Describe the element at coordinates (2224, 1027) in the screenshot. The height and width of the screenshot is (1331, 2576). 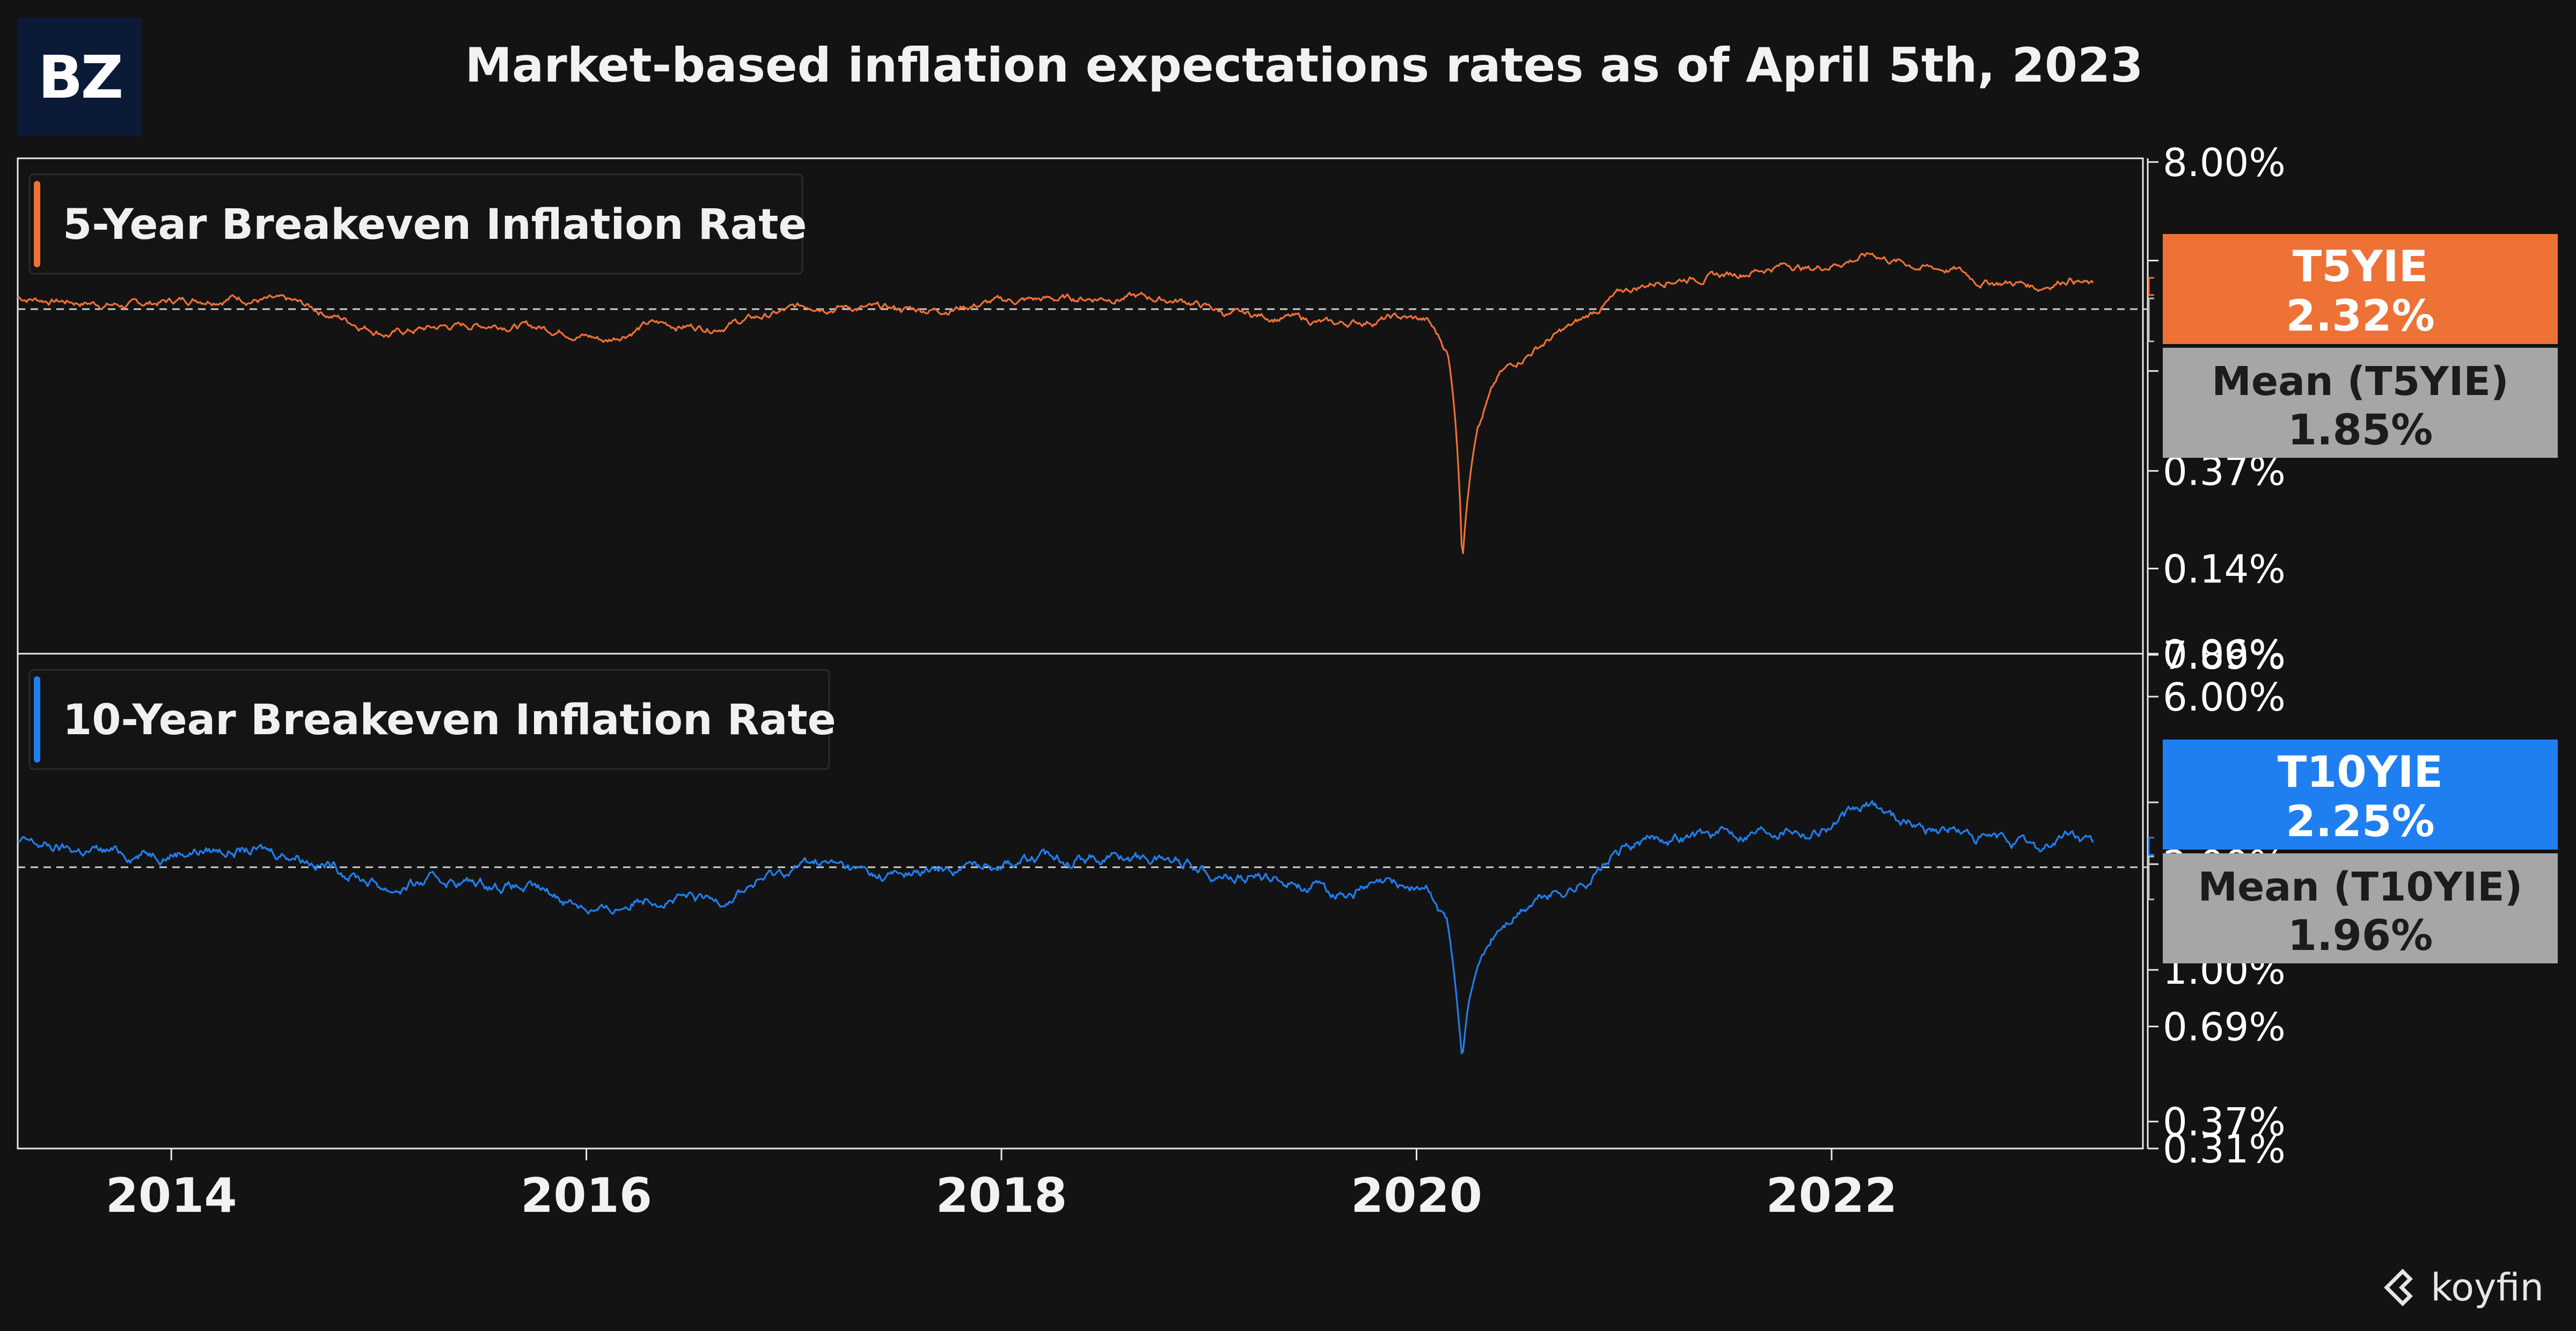
I see `y-tick-label-t10-5: 0.69%` at that location.